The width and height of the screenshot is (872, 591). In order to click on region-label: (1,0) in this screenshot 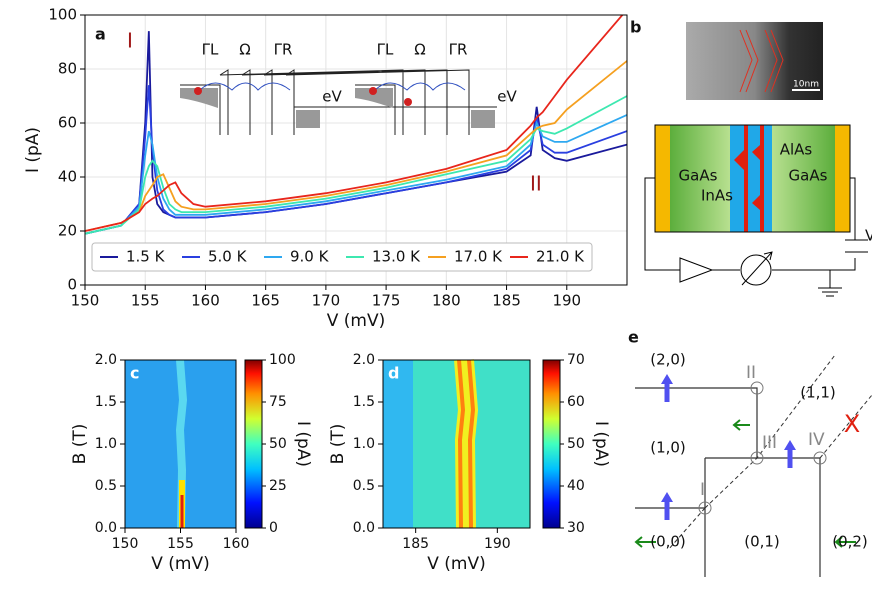, I will do `click(668, 448)`.